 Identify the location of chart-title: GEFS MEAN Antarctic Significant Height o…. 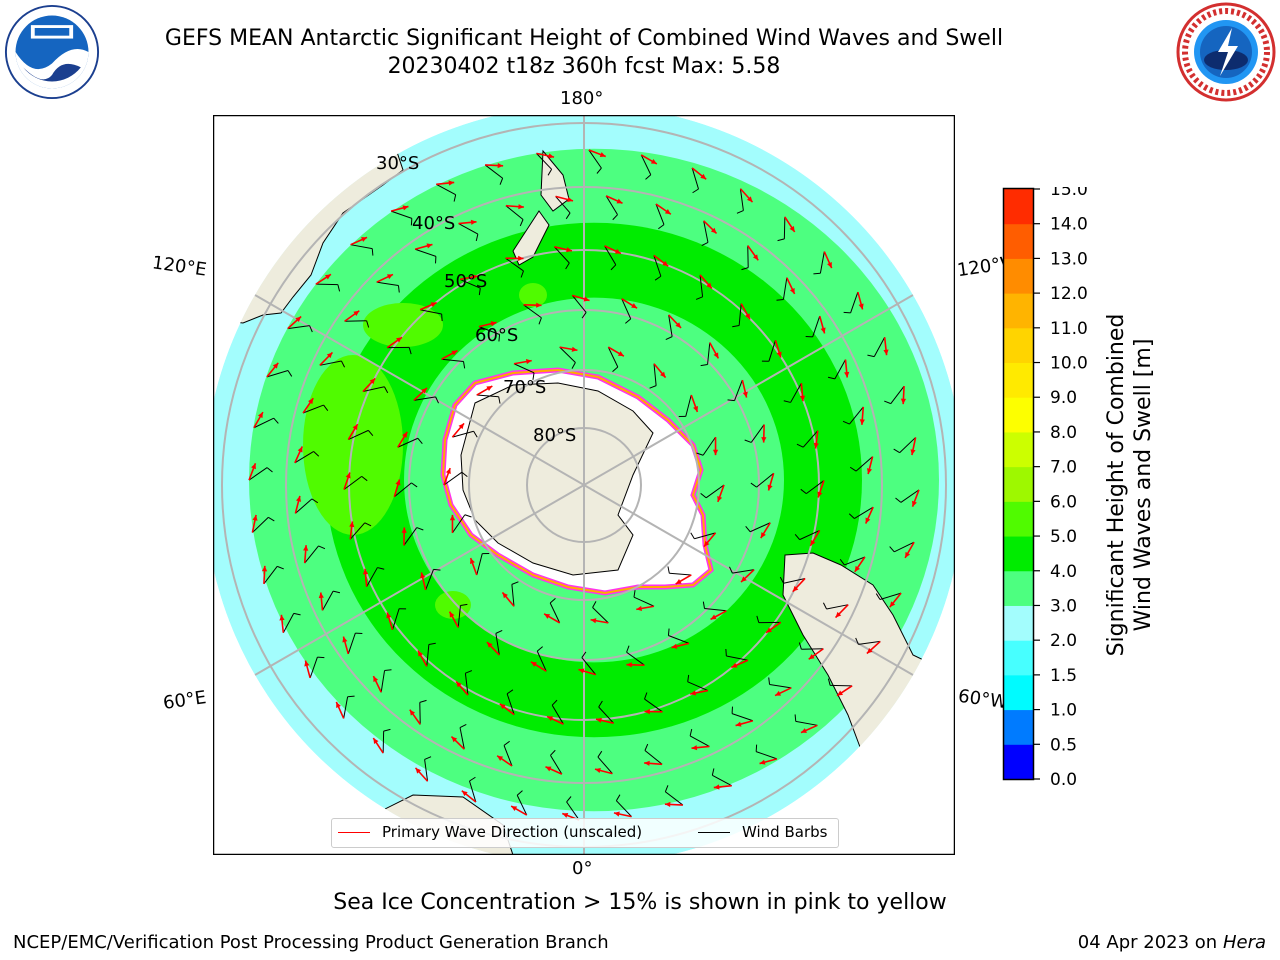
(584, 38).